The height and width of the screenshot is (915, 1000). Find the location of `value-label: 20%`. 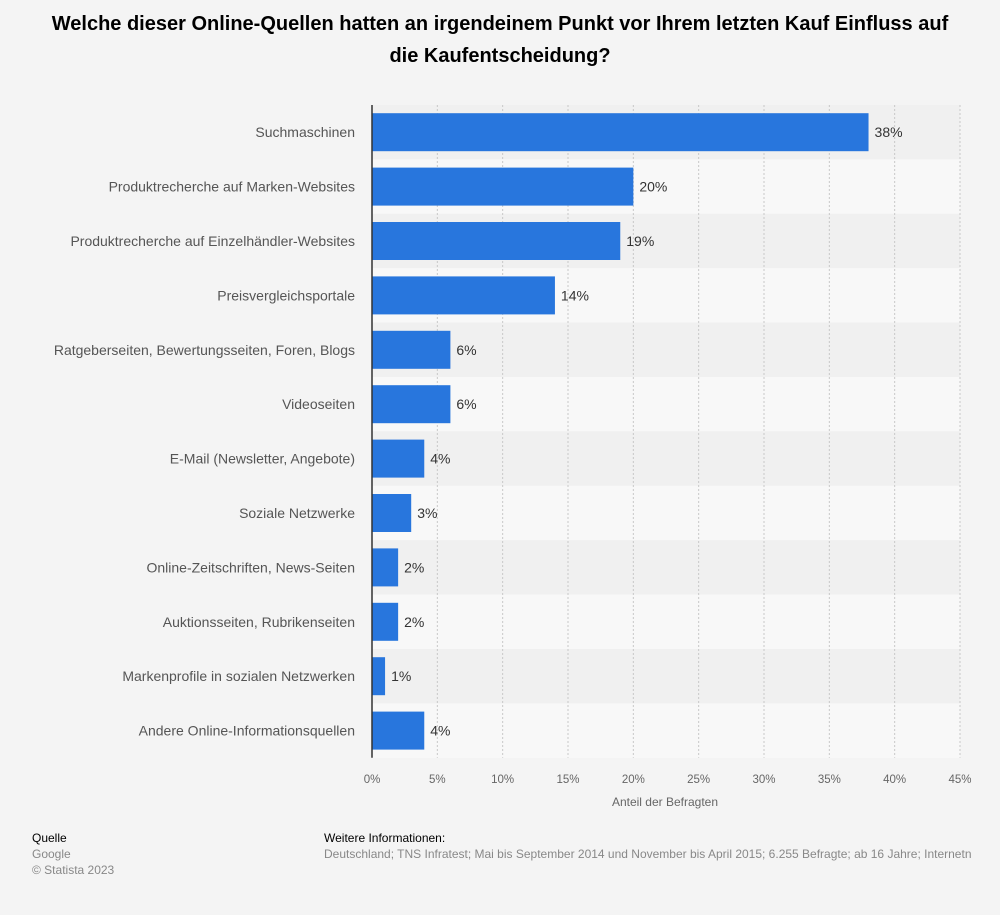

value-label: 20% is located at coordinates (653, 187).